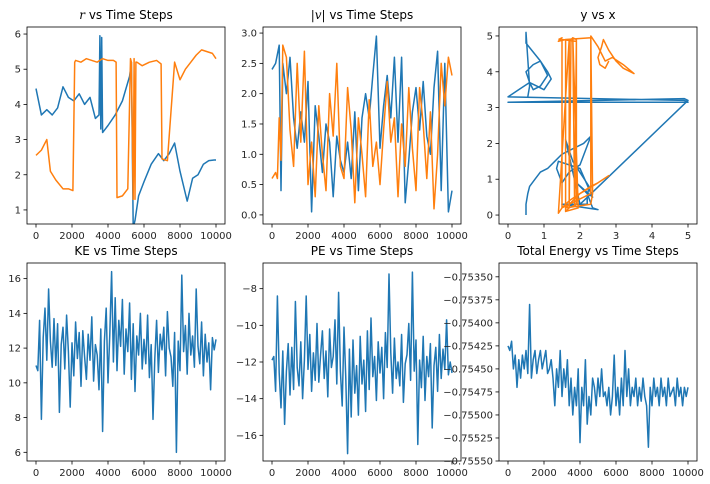  Describe the element at coordinates (249, 124) in the screenshot. I see `y-tick-label: 1.5` at that location.